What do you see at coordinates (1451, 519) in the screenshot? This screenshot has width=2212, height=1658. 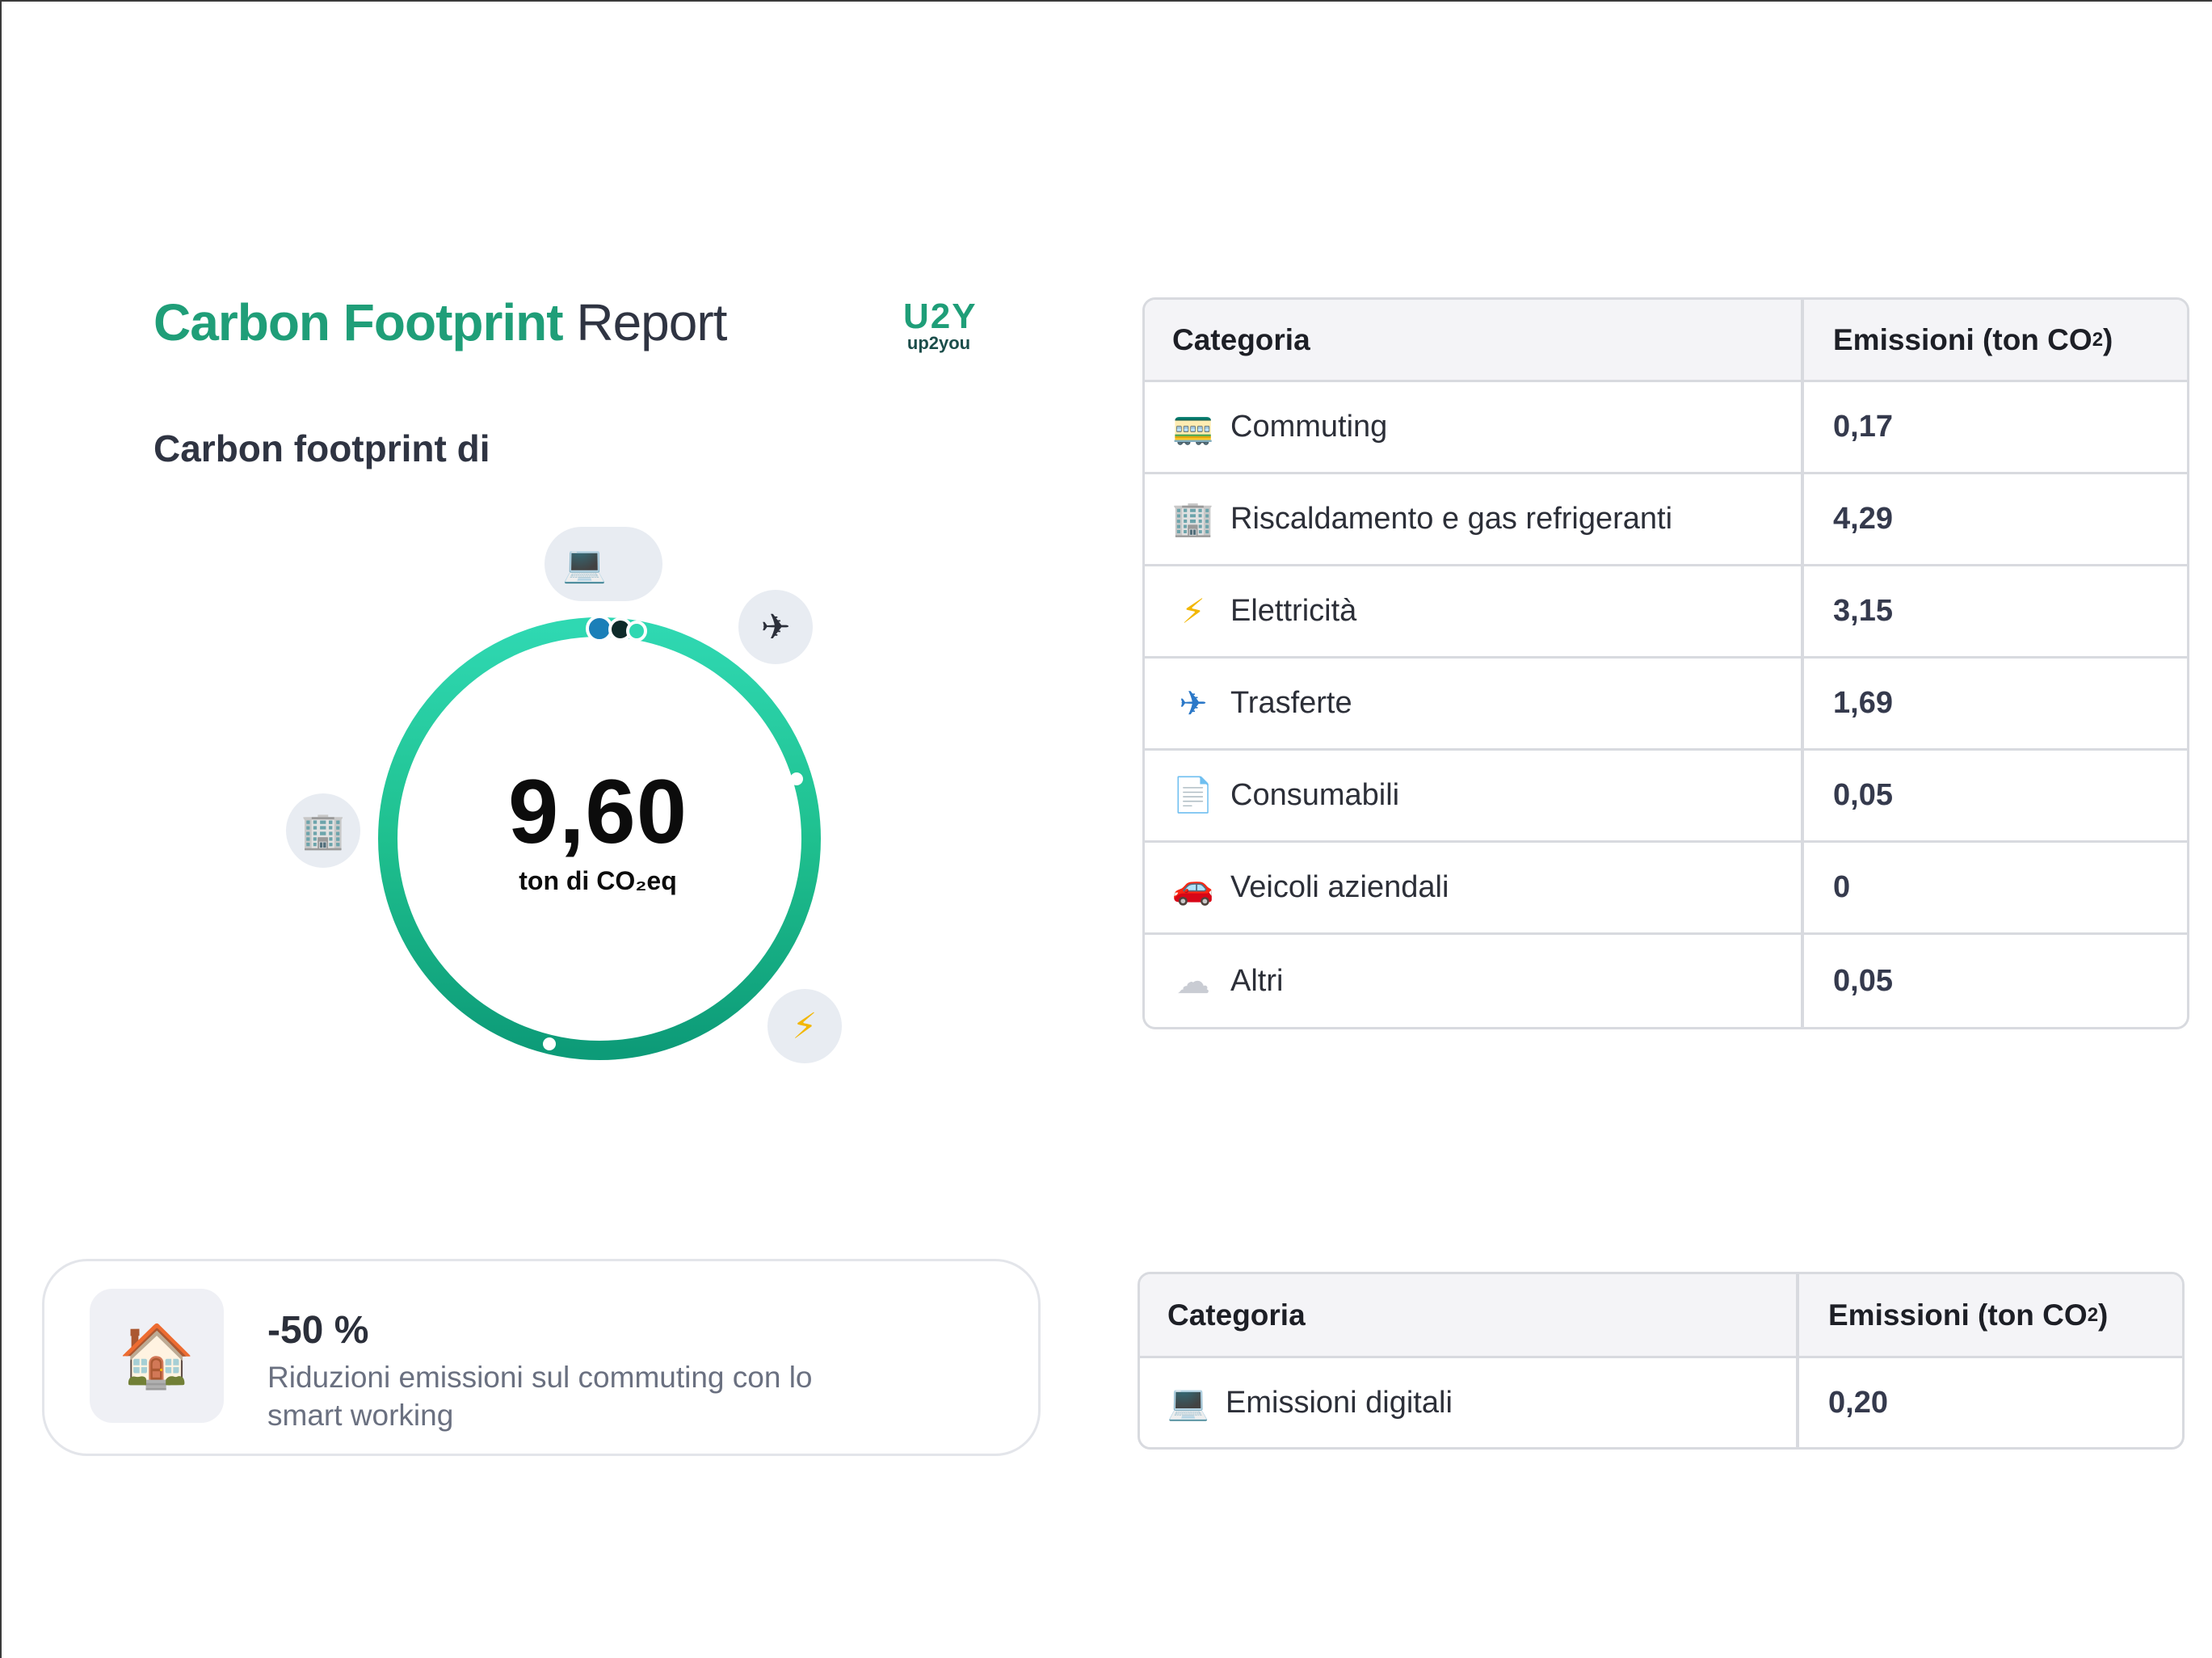 I see `category-label: Riscaldamento e gas refrigeranti` at bounding box center [1451, 519].